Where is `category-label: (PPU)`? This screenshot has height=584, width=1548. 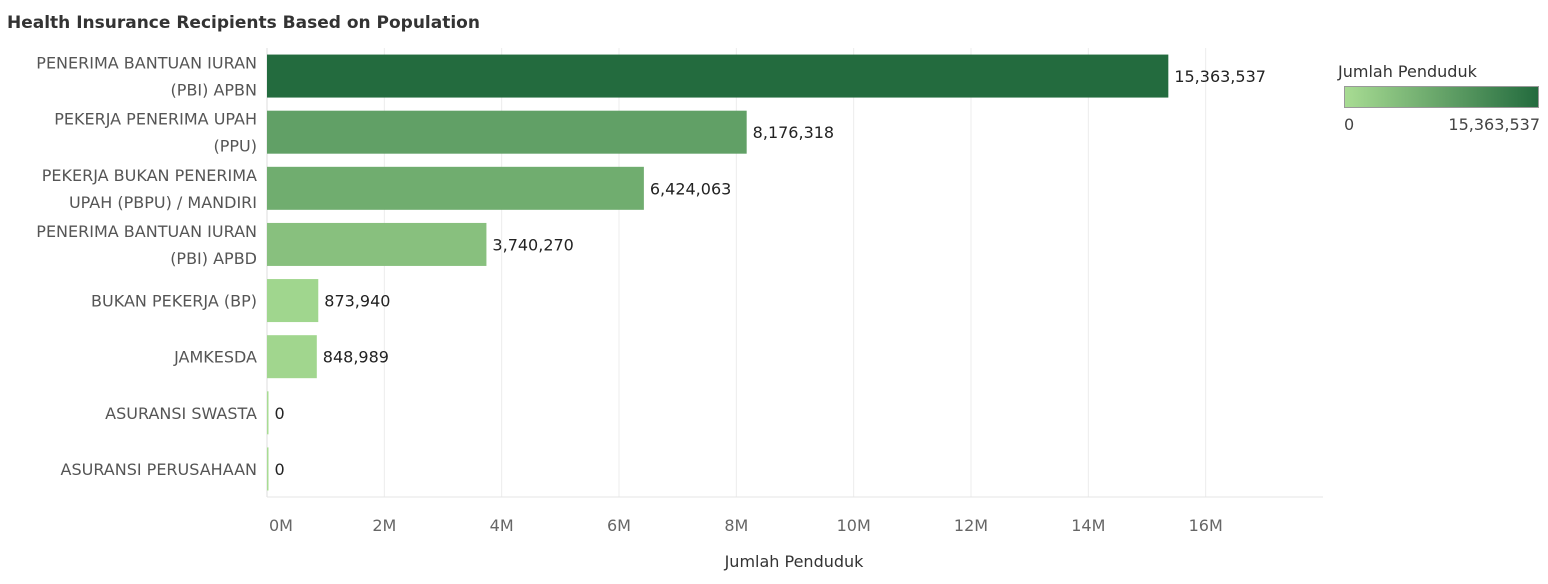
category-label: (PPU) is located at coordinates (236, 146).